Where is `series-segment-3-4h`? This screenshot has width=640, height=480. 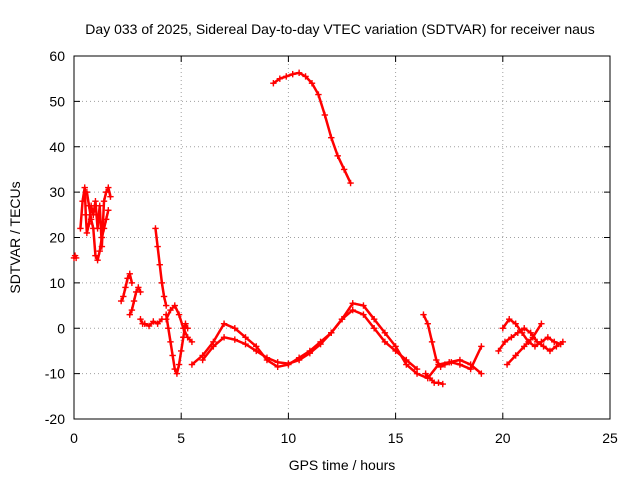
series-segment-3-4h is located at coordinates (151, 322).